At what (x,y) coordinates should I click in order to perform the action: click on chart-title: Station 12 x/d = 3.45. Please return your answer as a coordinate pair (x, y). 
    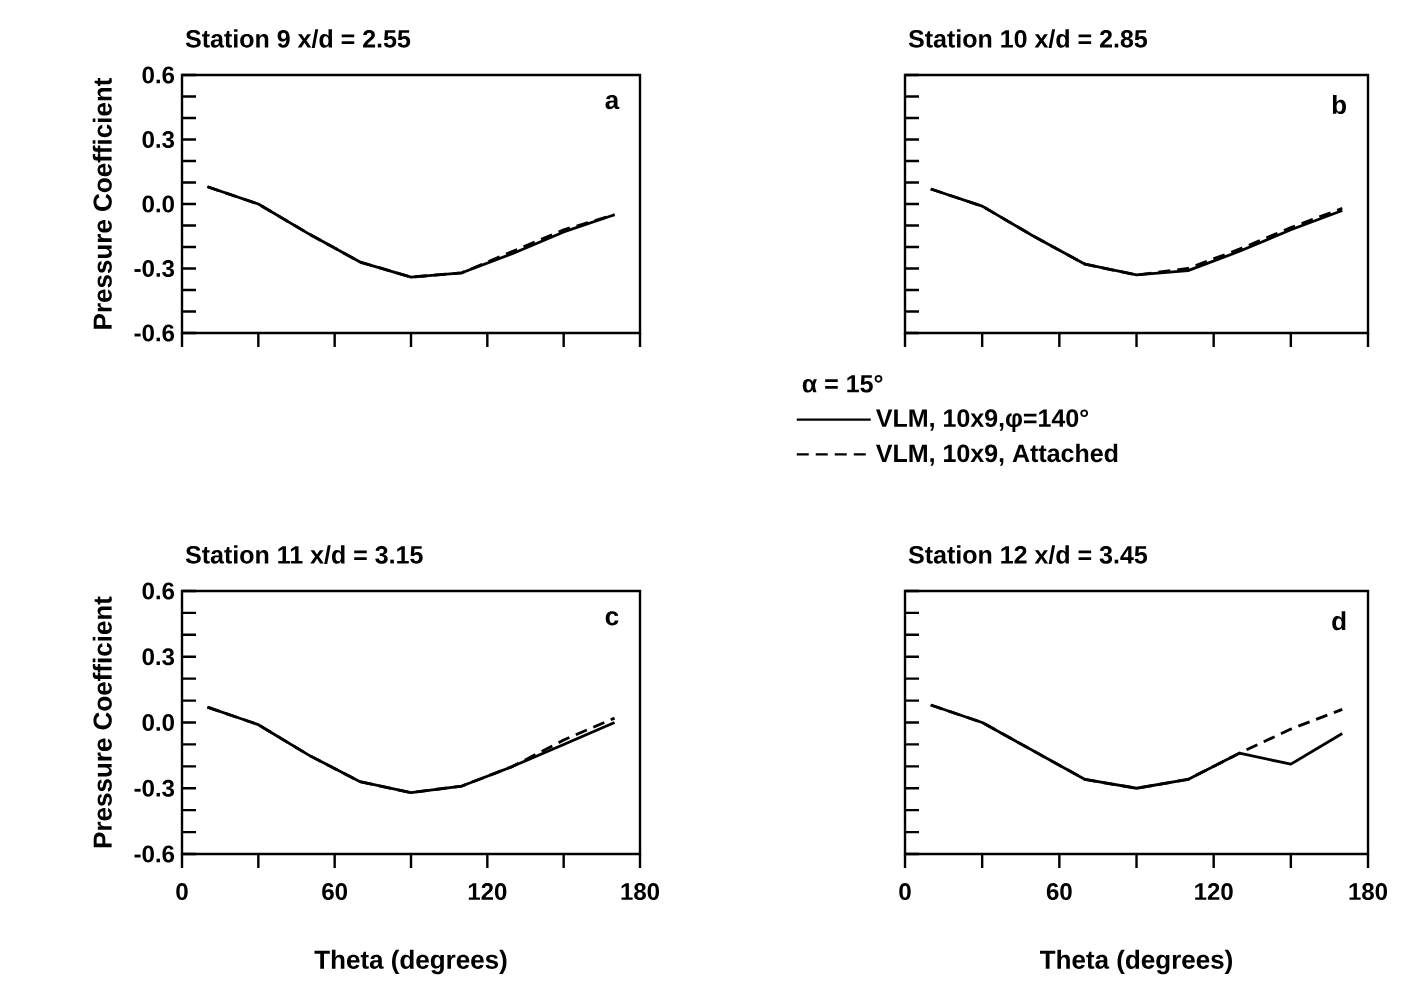
    Looking at the image, I should click on (1028, 554).